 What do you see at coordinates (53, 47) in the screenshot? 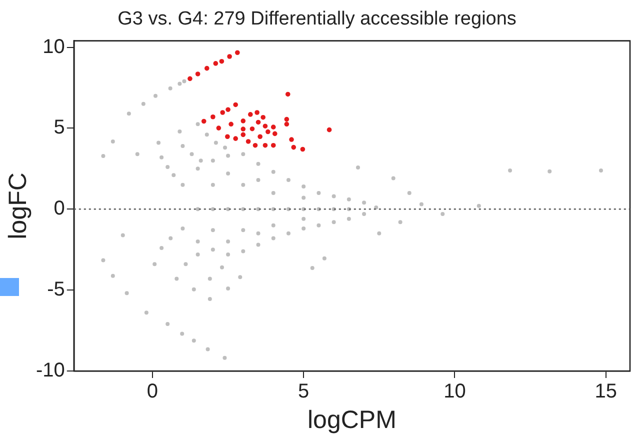
I see `y-tick-label: 10` at bounding box center [53, 47].